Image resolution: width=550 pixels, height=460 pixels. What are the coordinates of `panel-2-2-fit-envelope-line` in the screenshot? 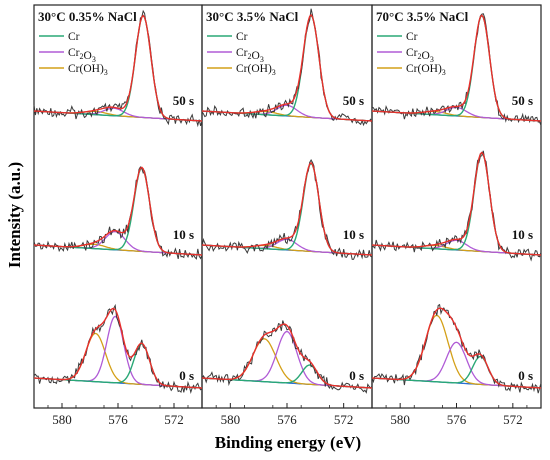 It's located at (456, 348).